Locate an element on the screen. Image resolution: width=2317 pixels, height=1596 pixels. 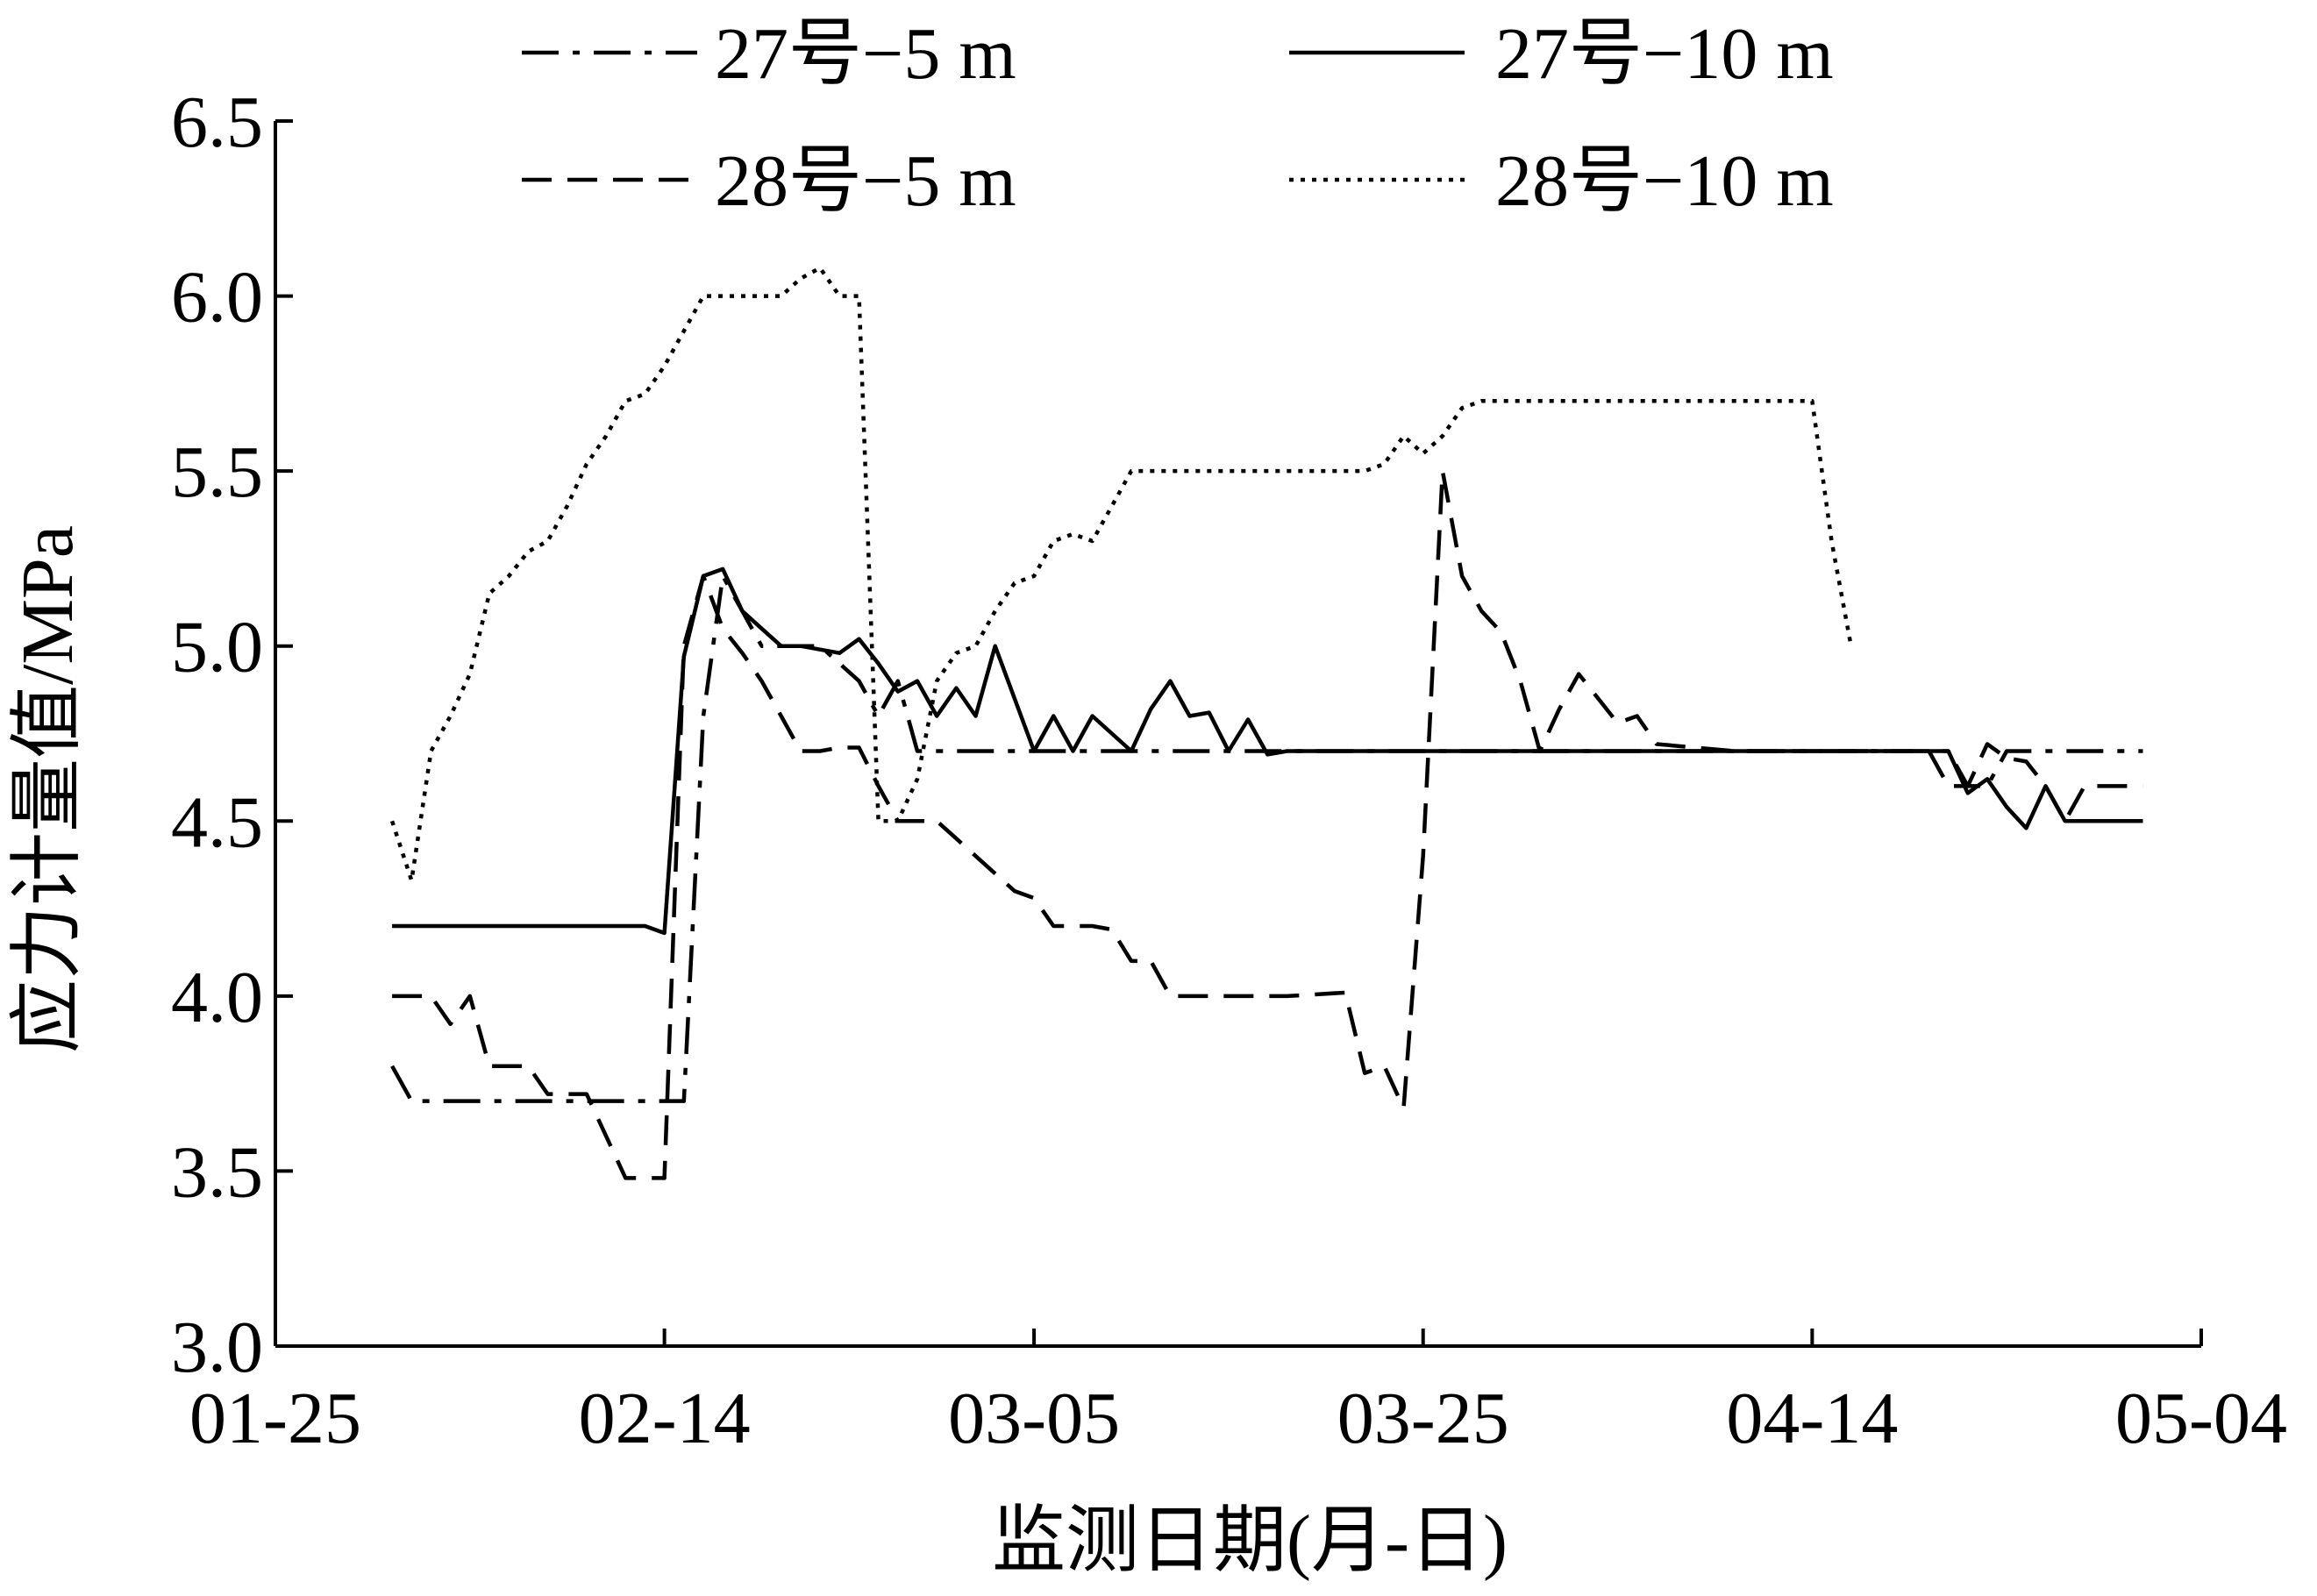
y-axis-title: 应力计量值/MPa is located at coordinates (48, 789).